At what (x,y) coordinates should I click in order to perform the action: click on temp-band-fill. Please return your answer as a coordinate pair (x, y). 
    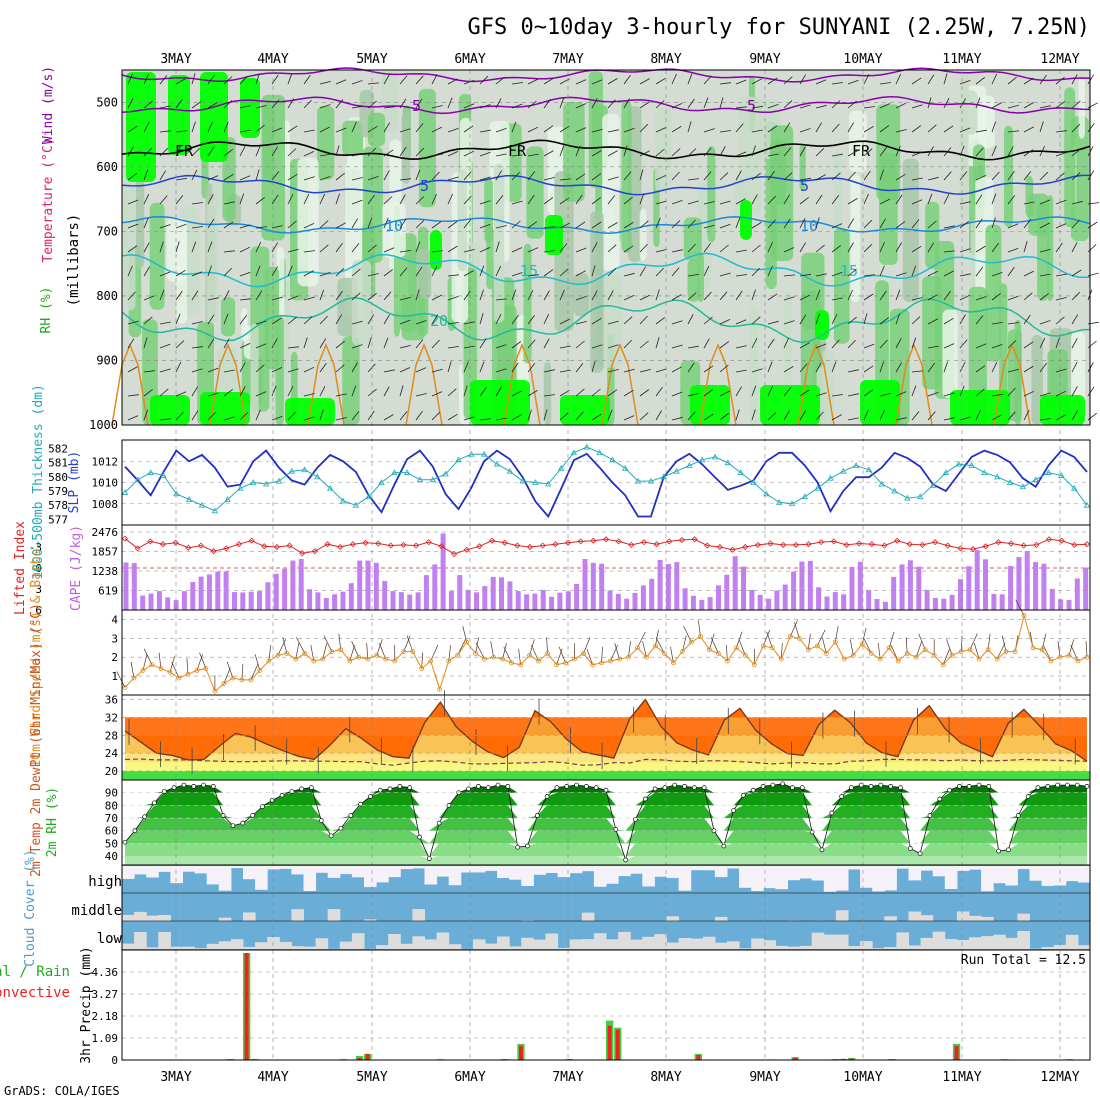
    Looking at the image, I should click on (606, 730).